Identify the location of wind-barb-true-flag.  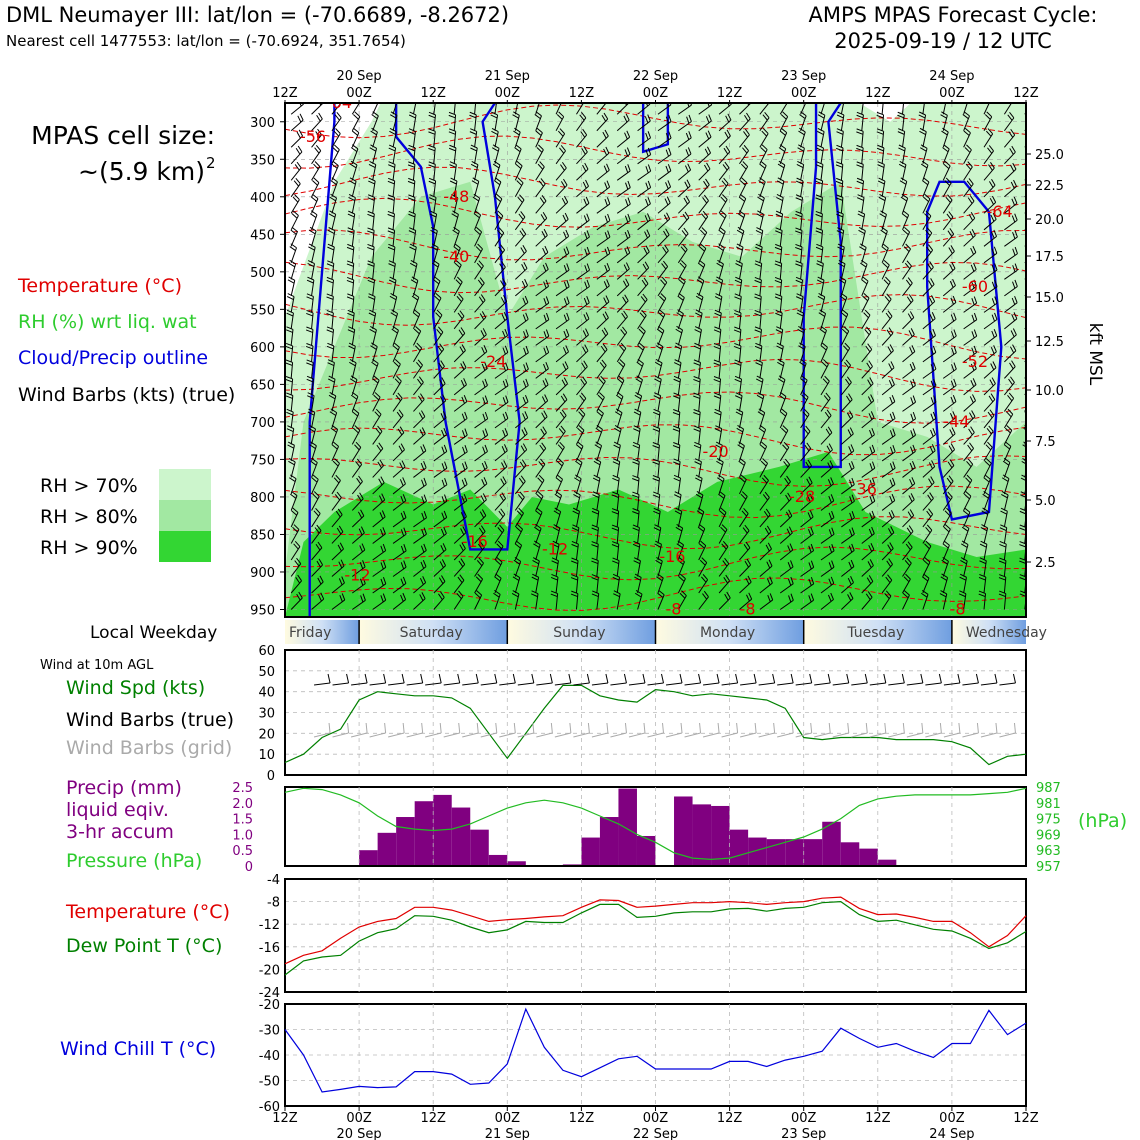
(644, 678).